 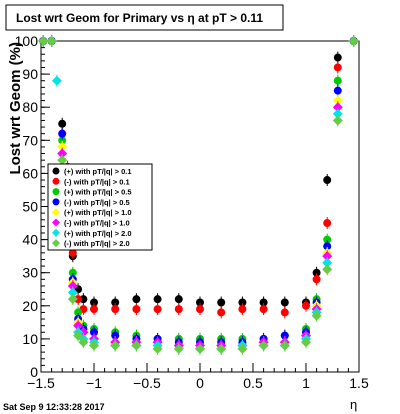 I want to click on y-tick-label: 60, so click(x=30, y=173).